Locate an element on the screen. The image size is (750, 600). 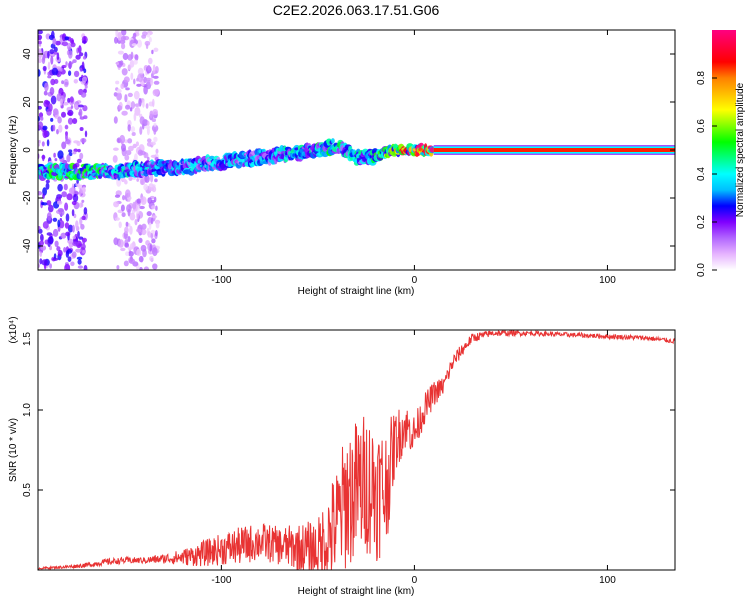
x-tick-label: 0 is located at coordinates (415, 280).